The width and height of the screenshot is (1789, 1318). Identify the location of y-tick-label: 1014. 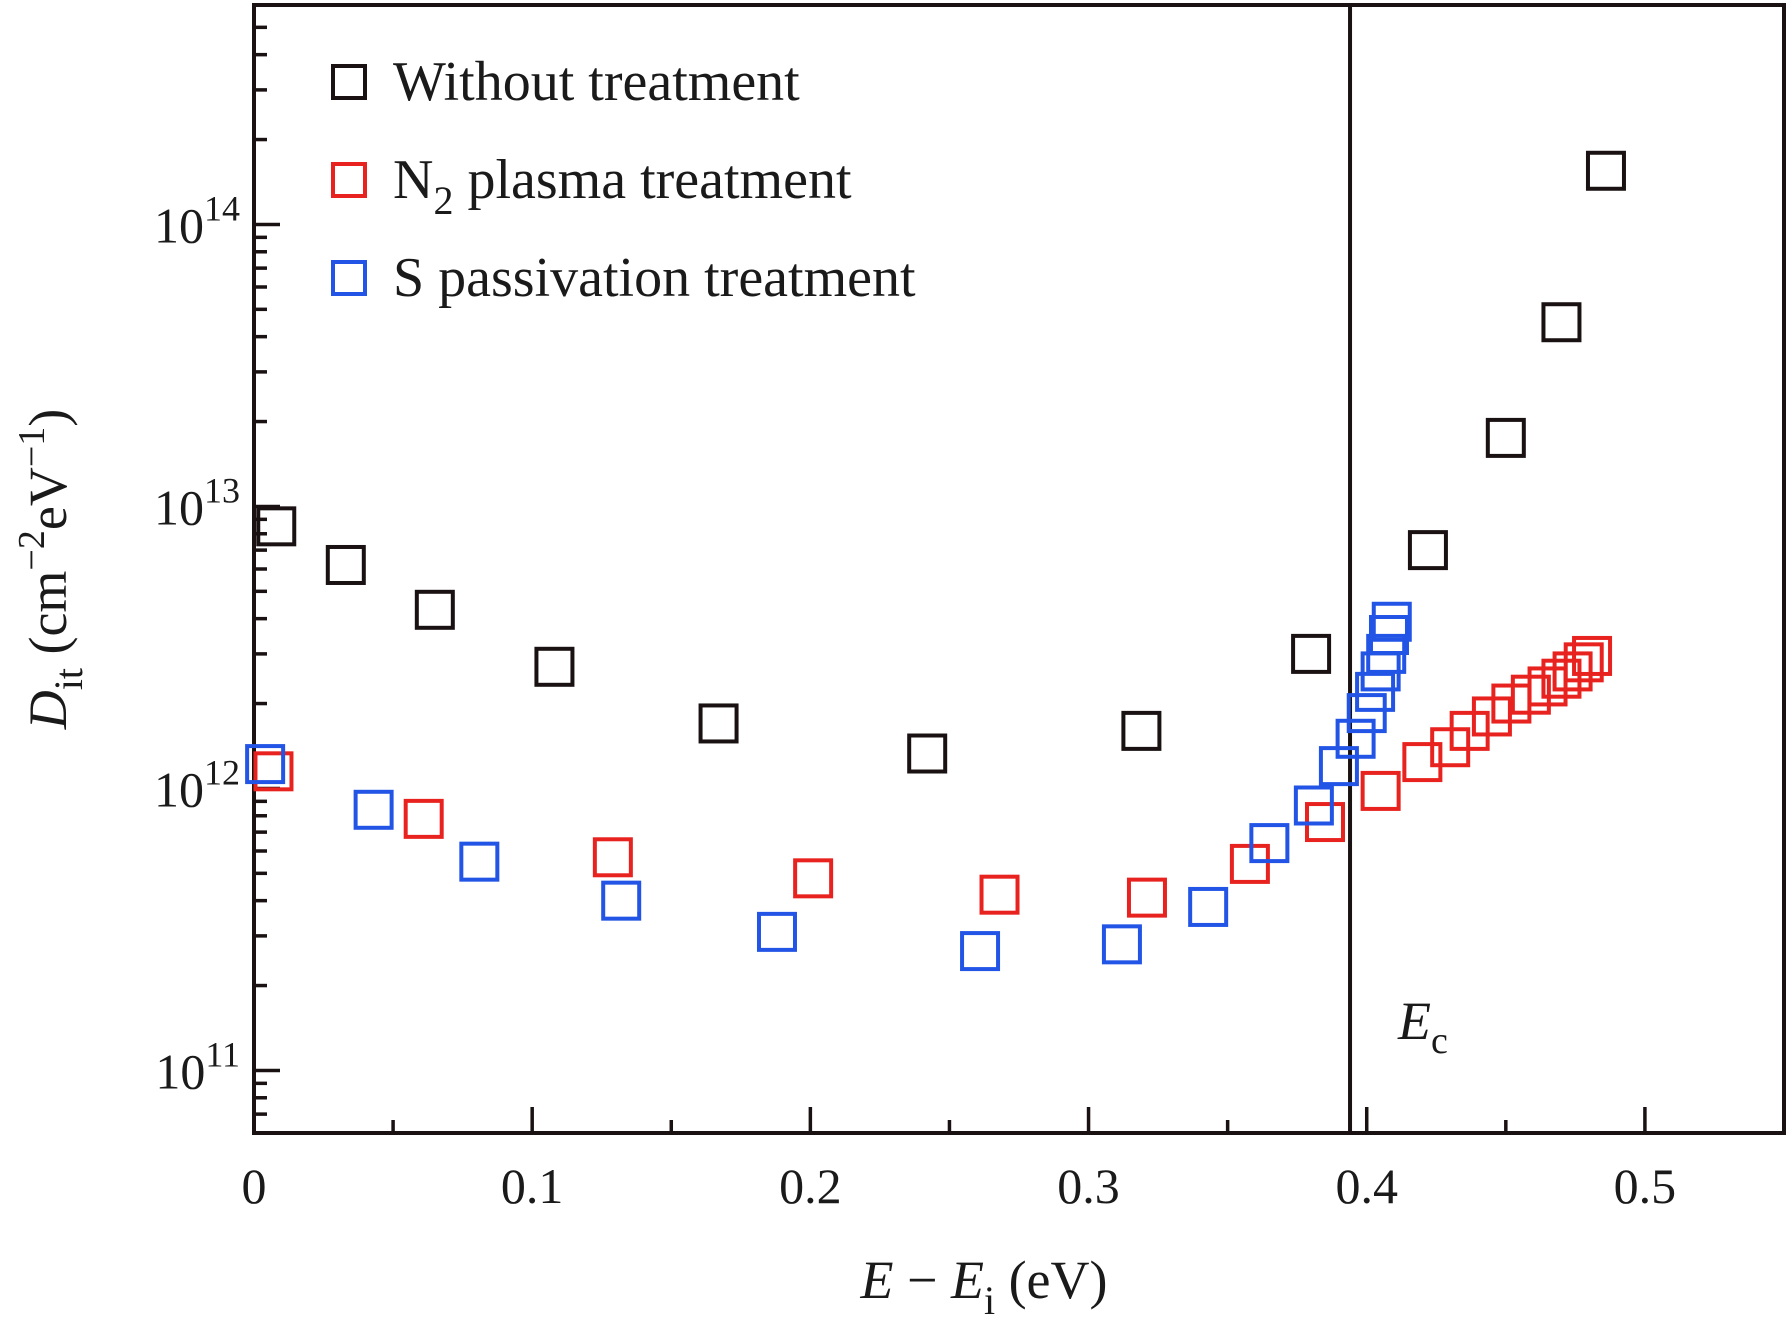
(197, 220).